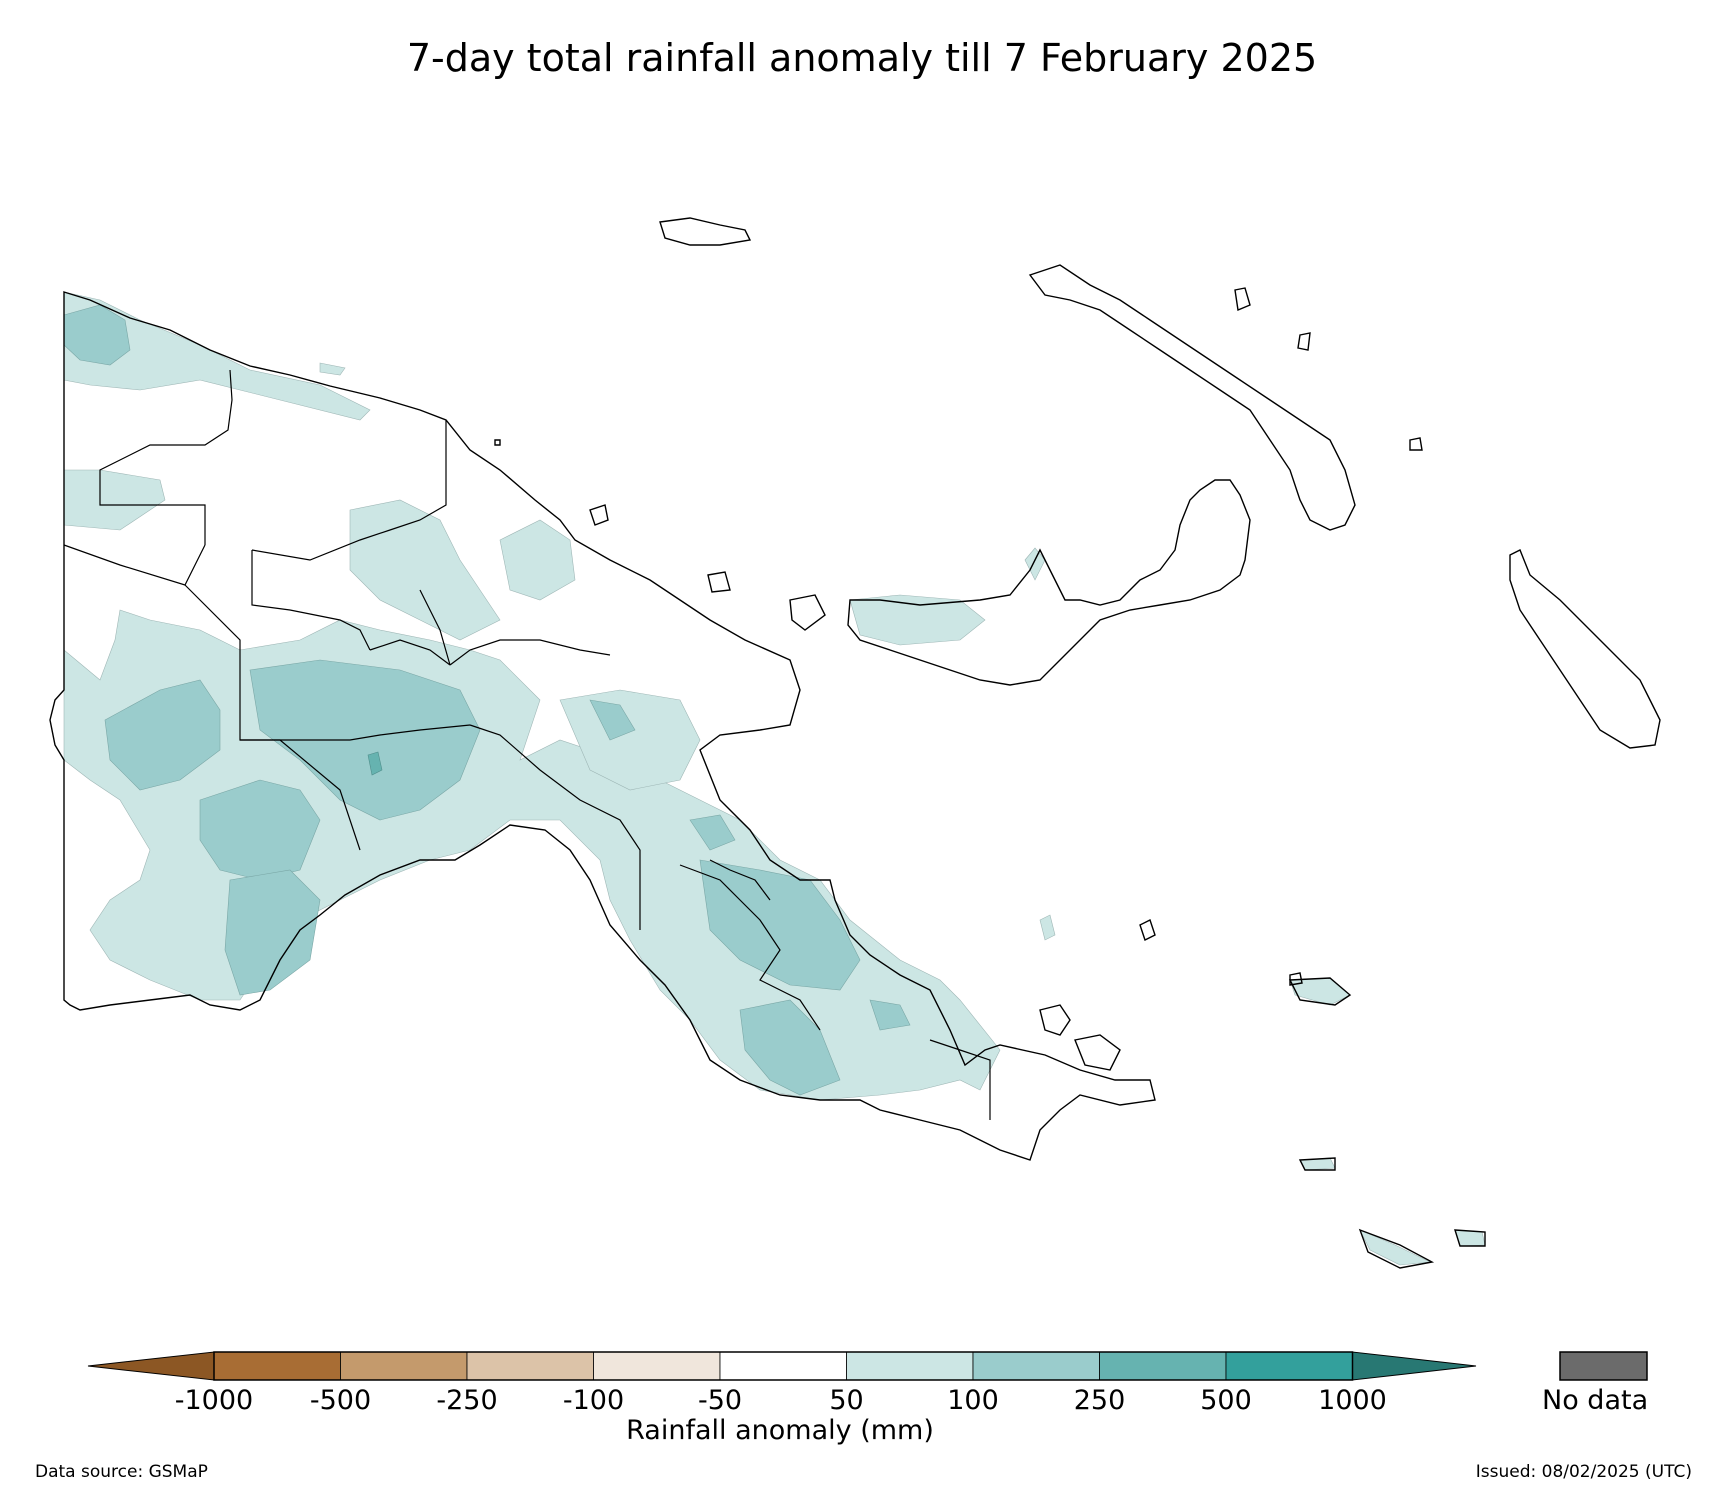 The width and height of the screenshot is (1724, 1494). I want to click on goodenough-island-coastline, so click(1296, 979).